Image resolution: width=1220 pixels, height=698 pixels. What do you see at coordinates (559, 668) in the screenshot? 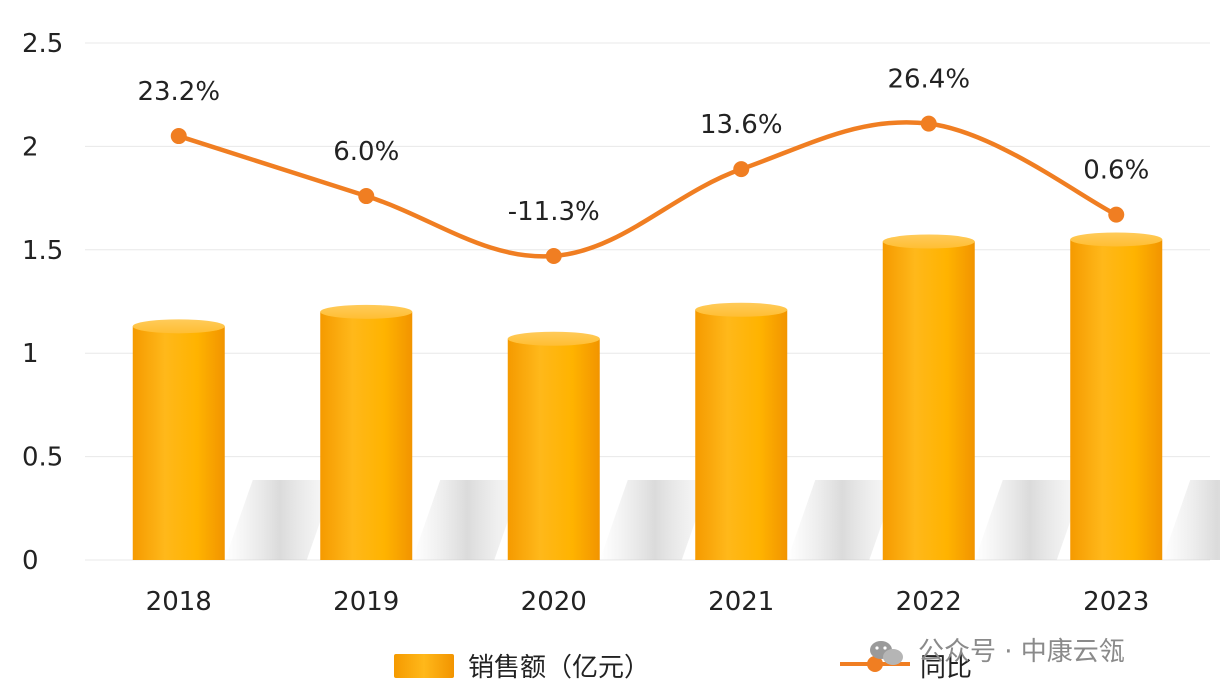
I see `legend-bar-label: 销售额（亿元）` at bounding box center [559, 668].